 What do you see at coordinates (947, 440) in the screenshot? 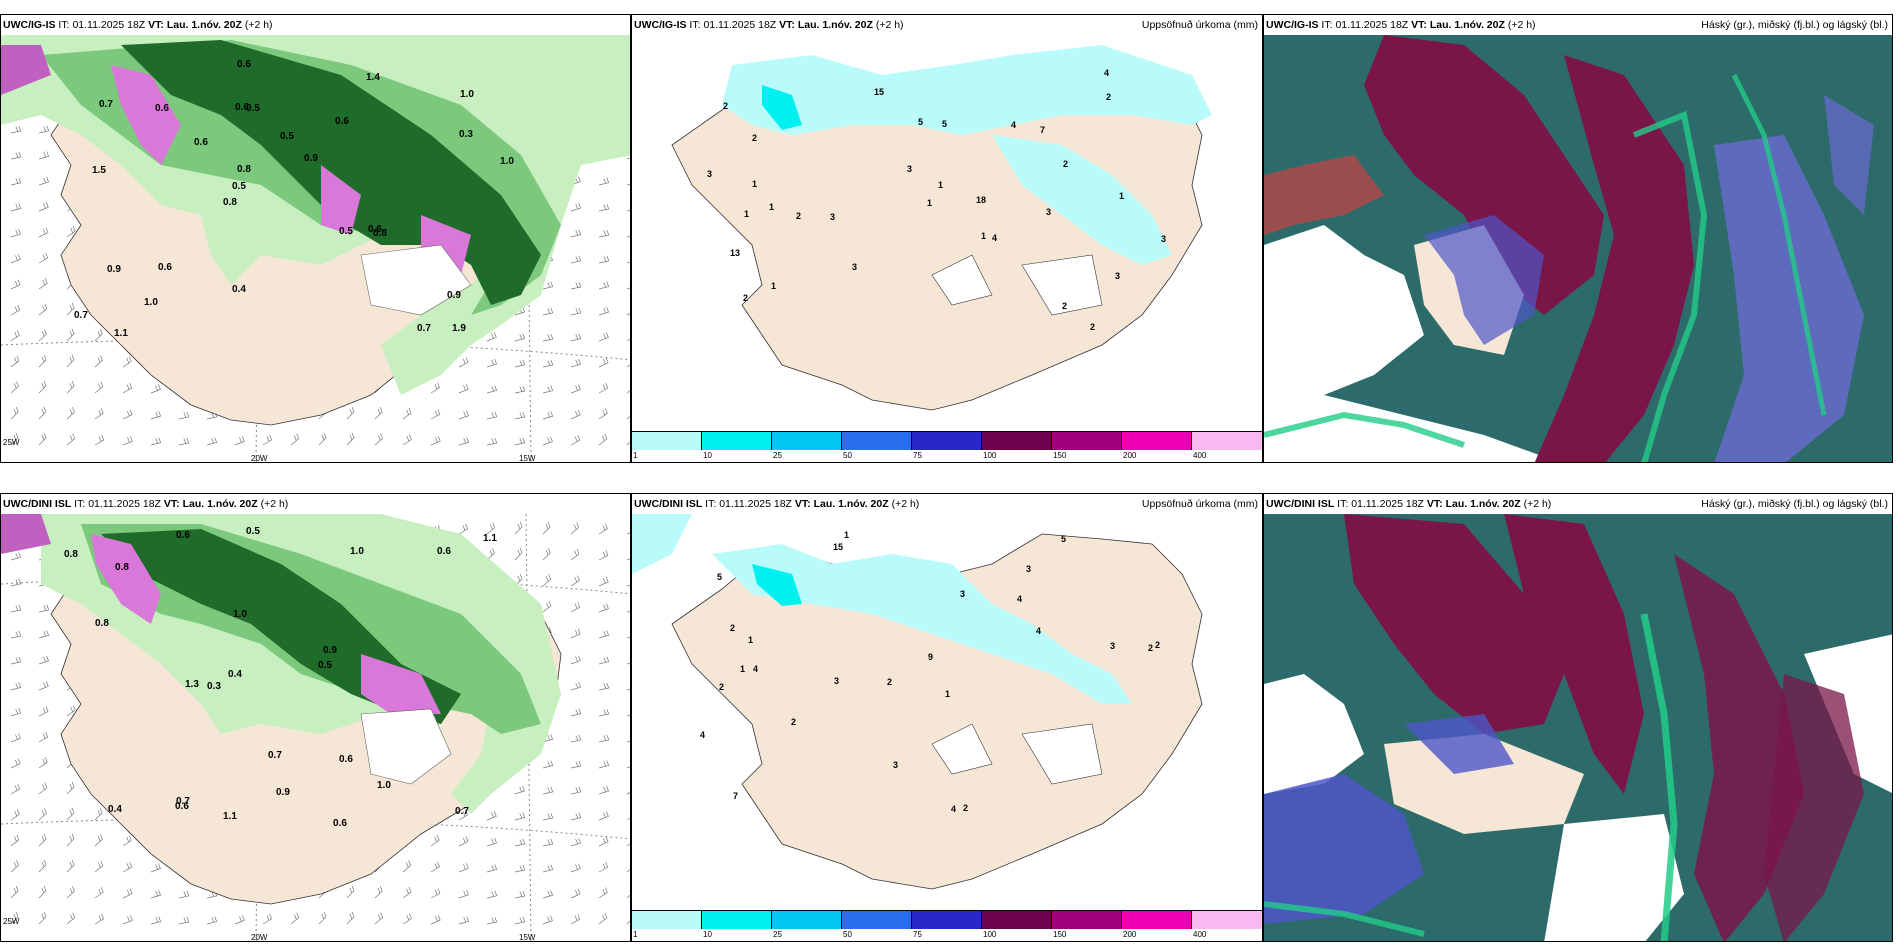
I see `precip-colorbar` at bounding box center [947, 440].